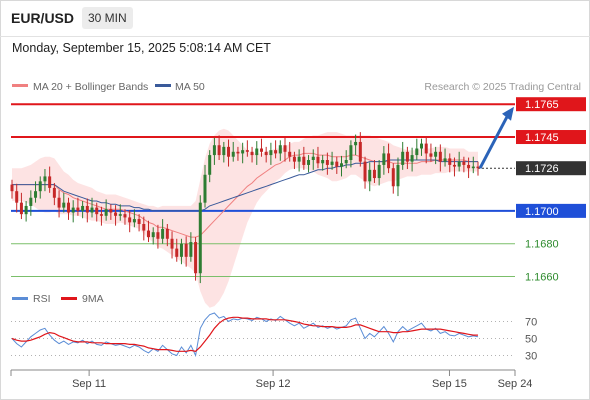 The image size is (590, 400). What do you see at coordinates (20, 298) in the screenshot?
I see `legend-rsi-swatch` at bounding box center [20, 298].